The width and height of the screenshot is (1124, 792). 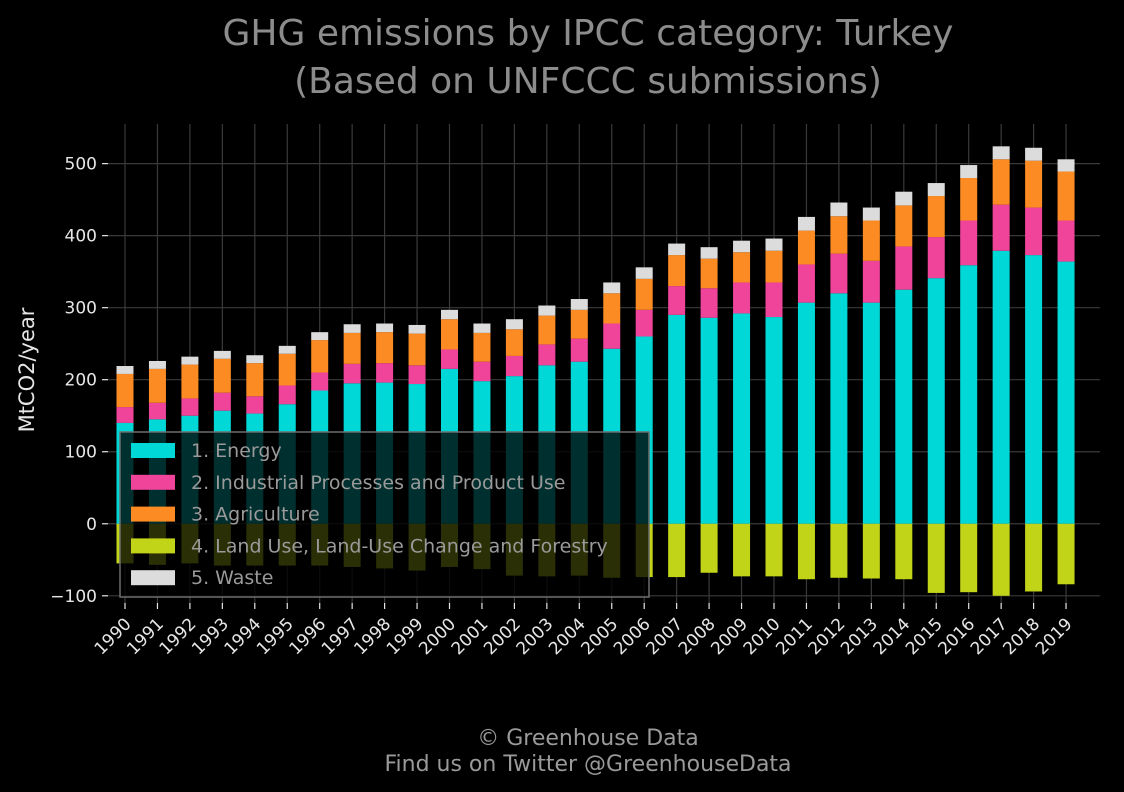 I want to click on bar-segment-2-2014, so click(x=904, y=268).